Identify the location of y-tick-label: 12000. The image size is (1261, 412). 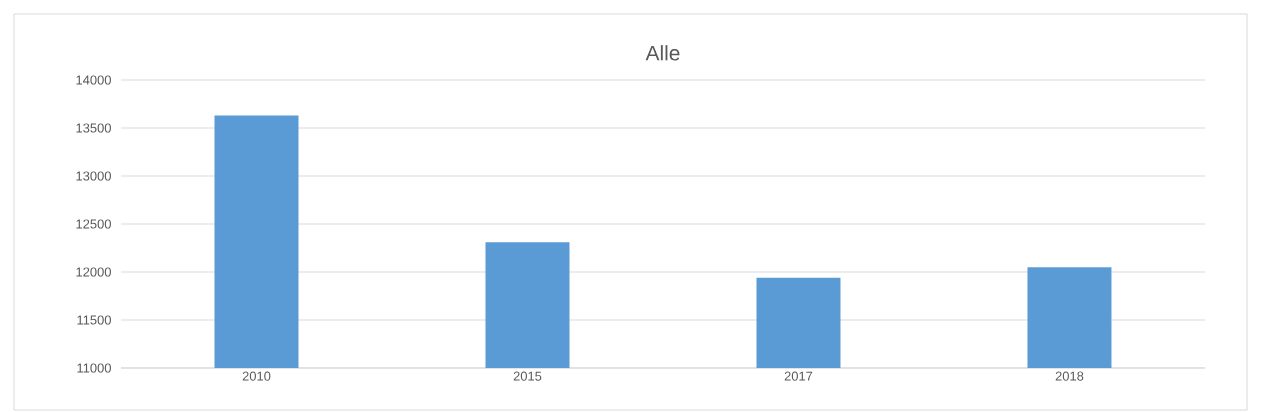
(93, 272).